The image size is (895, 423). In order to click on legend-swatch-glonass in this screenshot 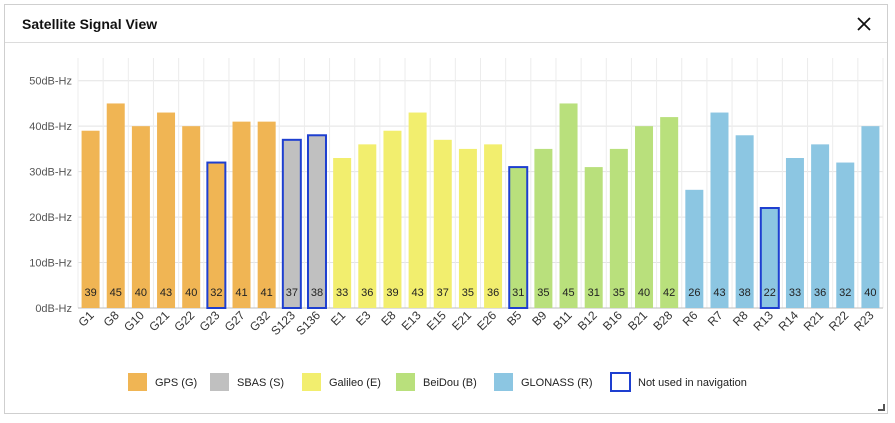, I will do `click(503, 382)`.